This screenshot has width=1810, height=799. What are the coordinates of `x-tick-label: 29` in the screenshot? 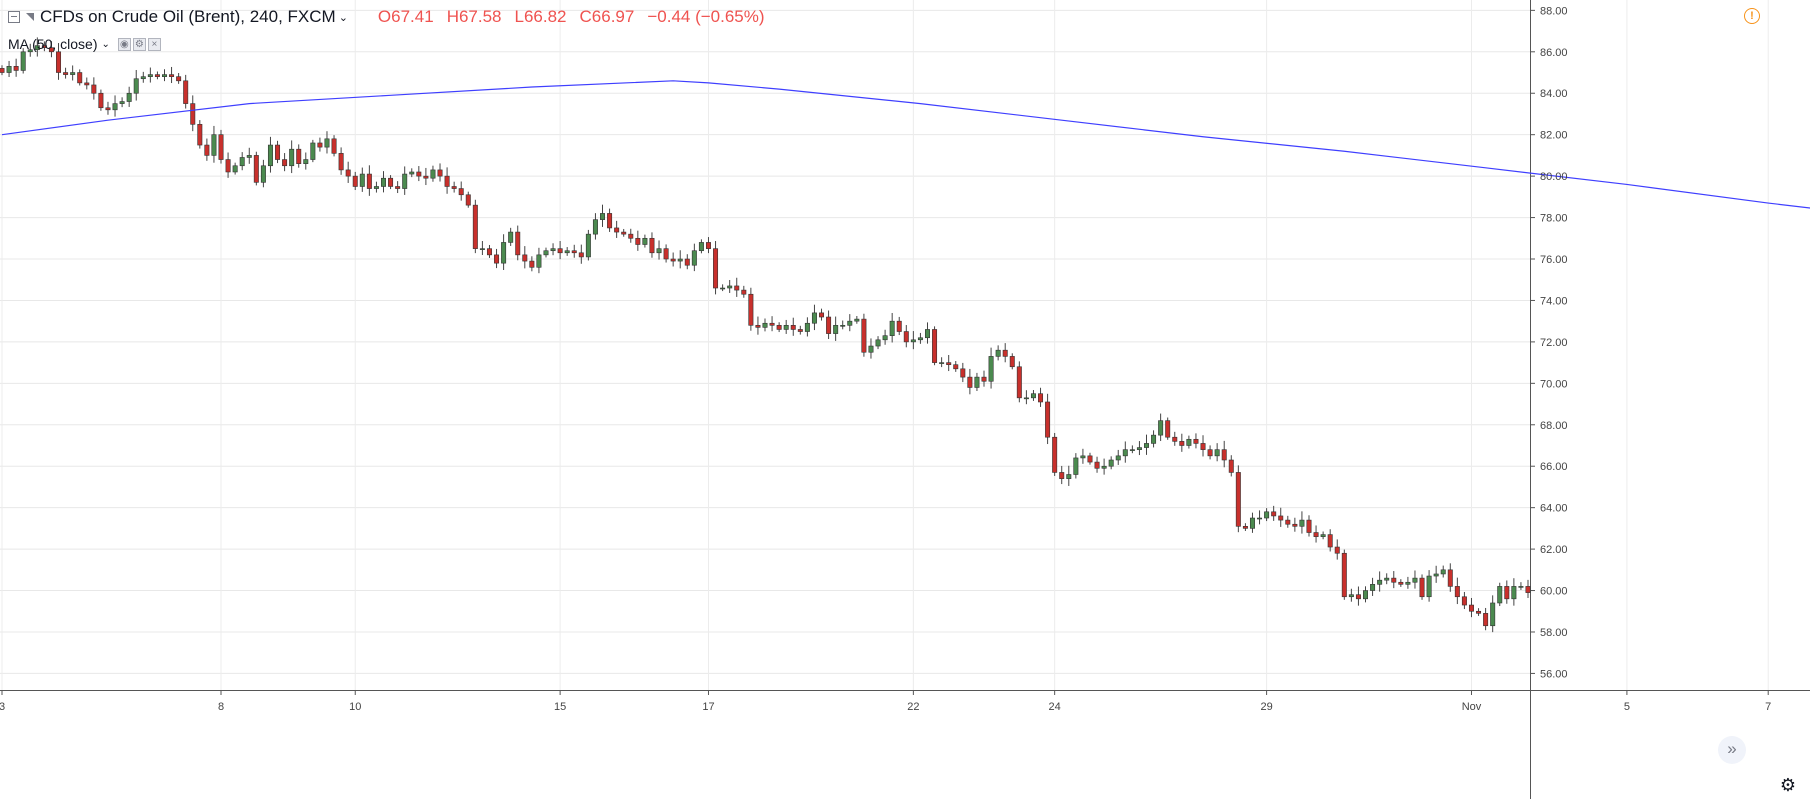 It's located at (1266, 707).